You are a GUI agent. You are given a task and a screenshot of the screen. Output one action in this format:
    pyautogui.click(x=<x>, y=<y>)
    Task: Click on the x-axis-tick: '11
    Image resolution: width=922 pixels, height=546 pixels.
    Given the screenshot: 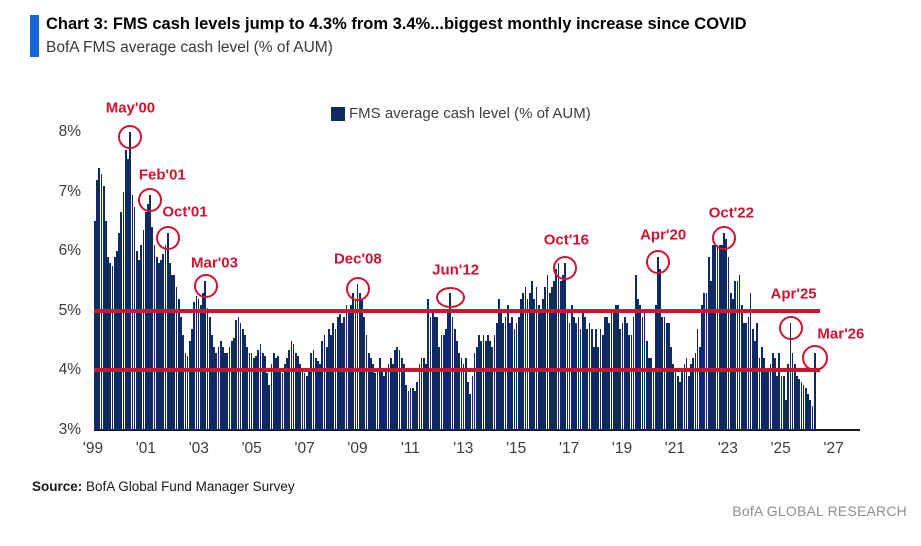 What is the action you would take?
    pyautogui.click(x=410, y=448)
    